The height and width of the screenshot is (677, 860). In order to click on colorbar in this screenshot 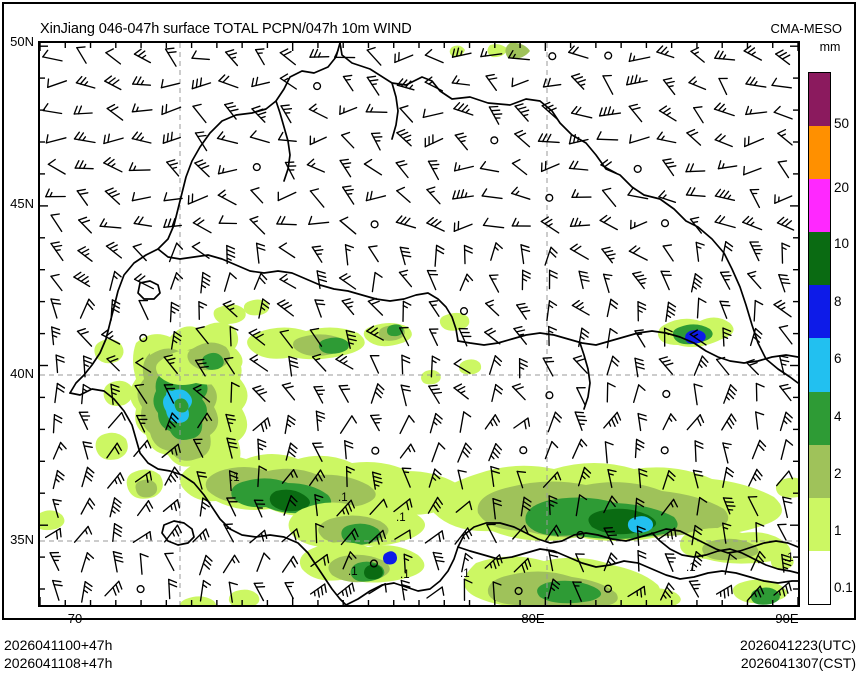, I will do `click(819, 338)`.